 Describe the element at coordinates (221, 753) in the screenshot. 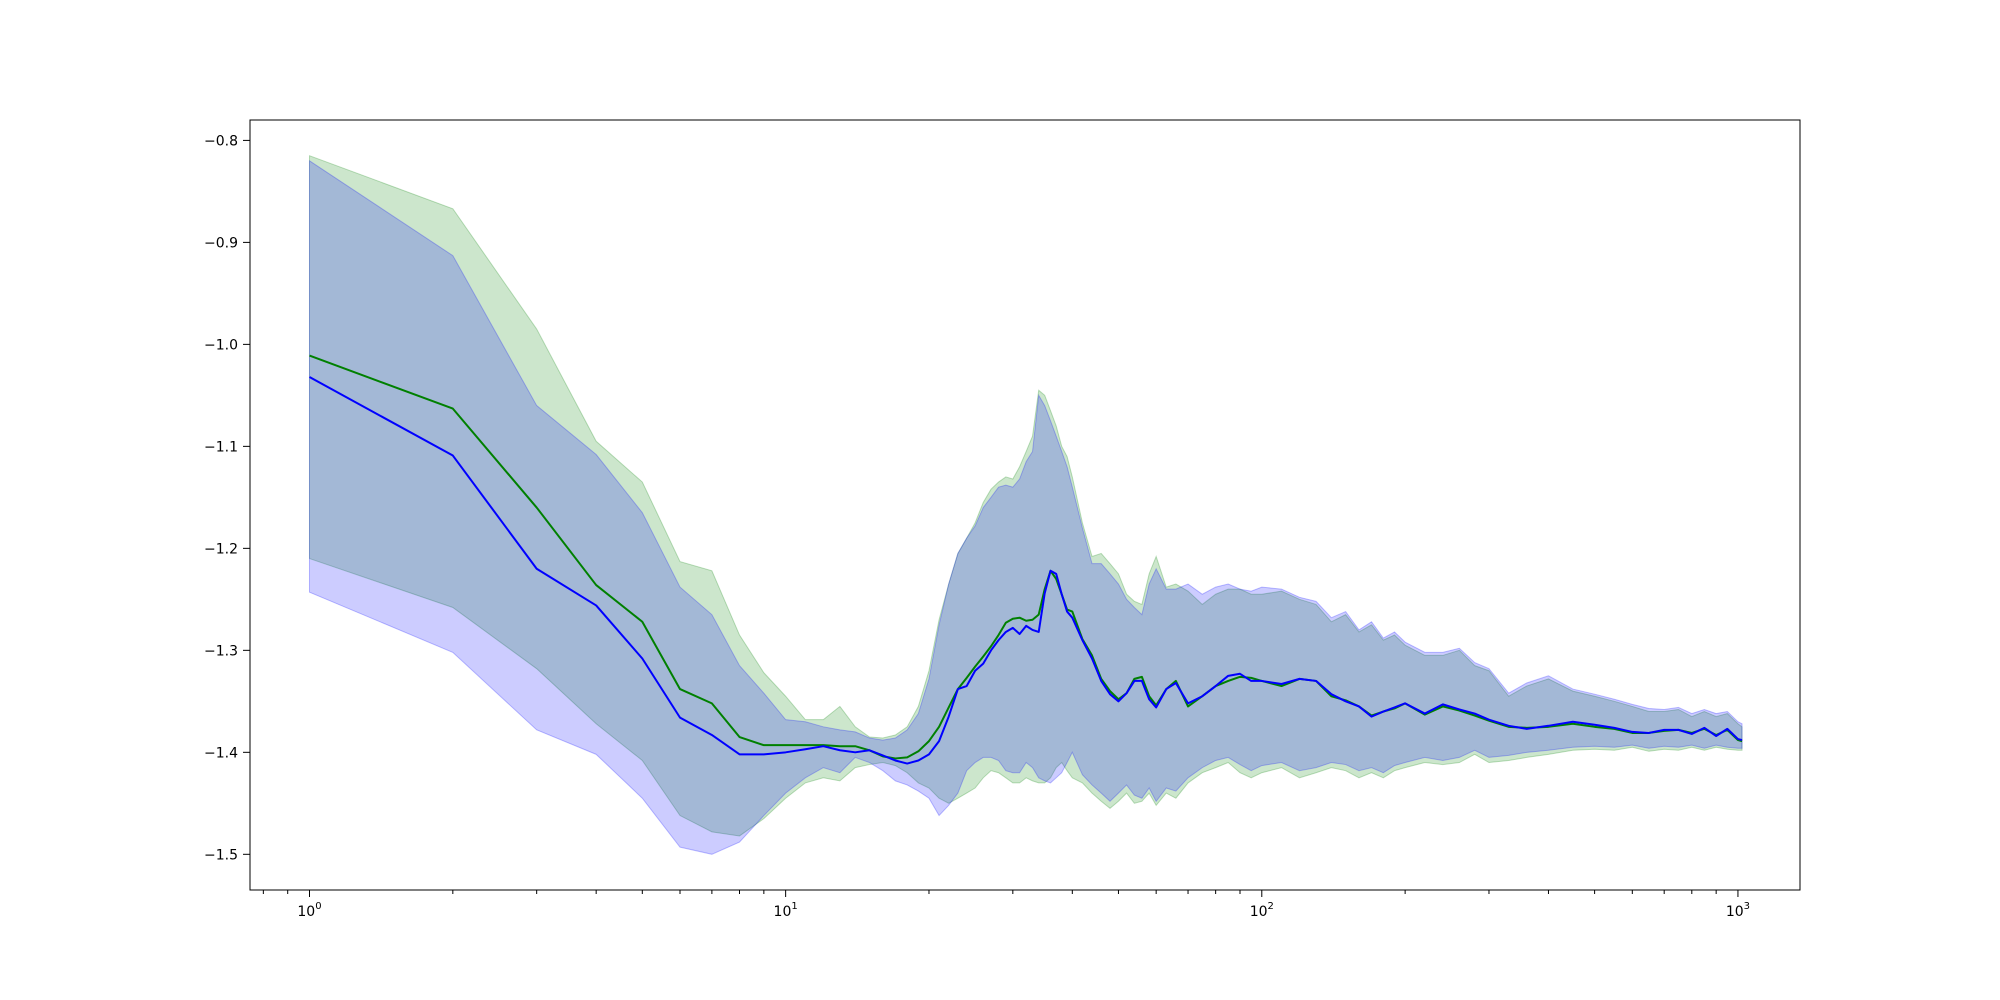

I see `y-tick-label: −1.4` at that location.